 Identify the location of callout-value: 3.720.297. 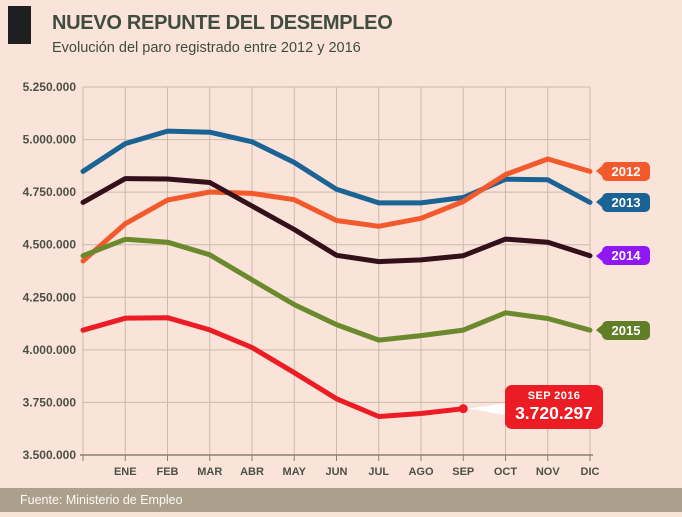
(554, 413).